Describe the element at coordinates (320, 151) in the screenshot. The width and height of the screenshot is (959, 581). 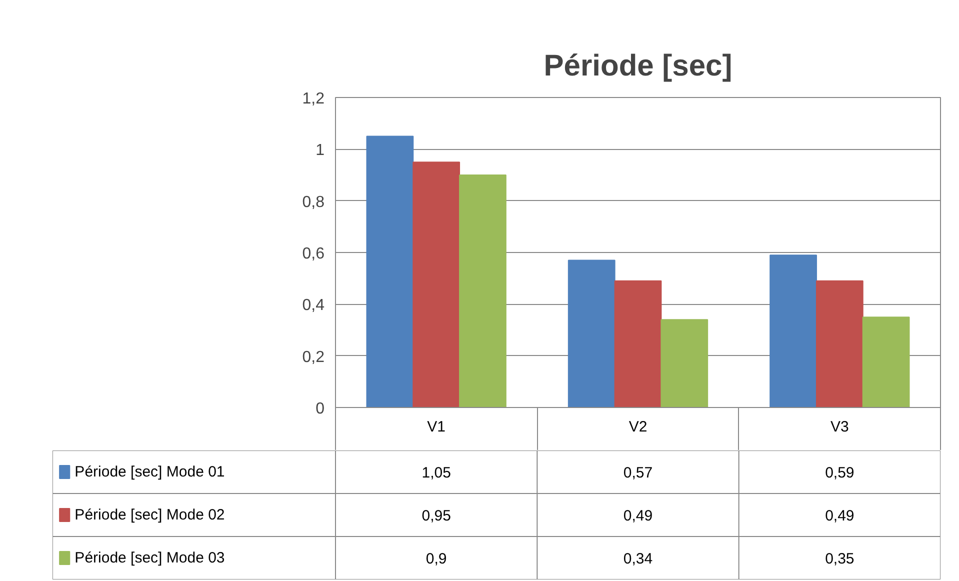
I see `y-tick-label: 1` at that location.